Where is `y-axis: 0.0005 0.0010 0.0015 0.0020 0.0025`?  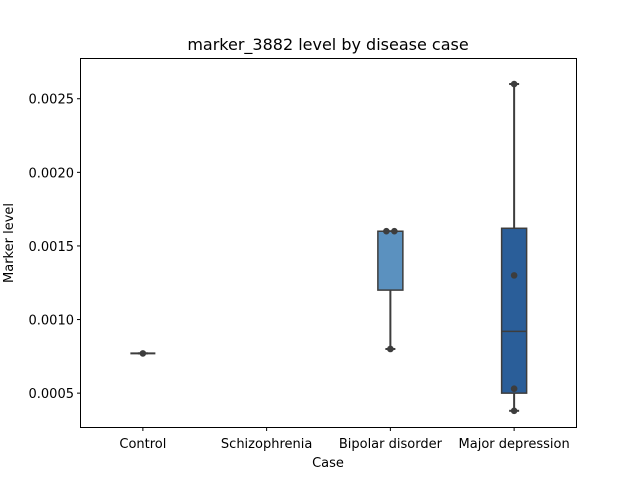
y-axis: 0.0005 0.0010 0.0015 0.0020 0.0025 is located at coordinates (55, 247).